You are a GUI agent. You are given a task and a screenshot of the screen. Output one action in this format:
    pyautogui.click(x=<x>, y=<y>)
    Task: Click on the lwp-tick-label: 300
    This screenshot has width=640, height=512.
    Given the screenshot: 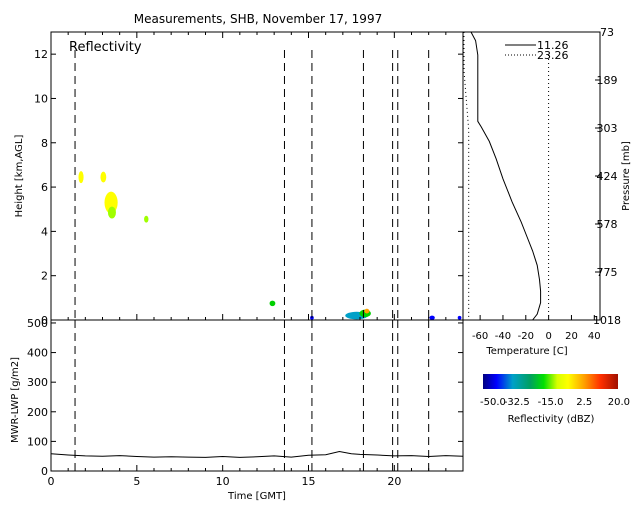 What is the action you would take?
    pyautogui.click(x=37, y=382)
    